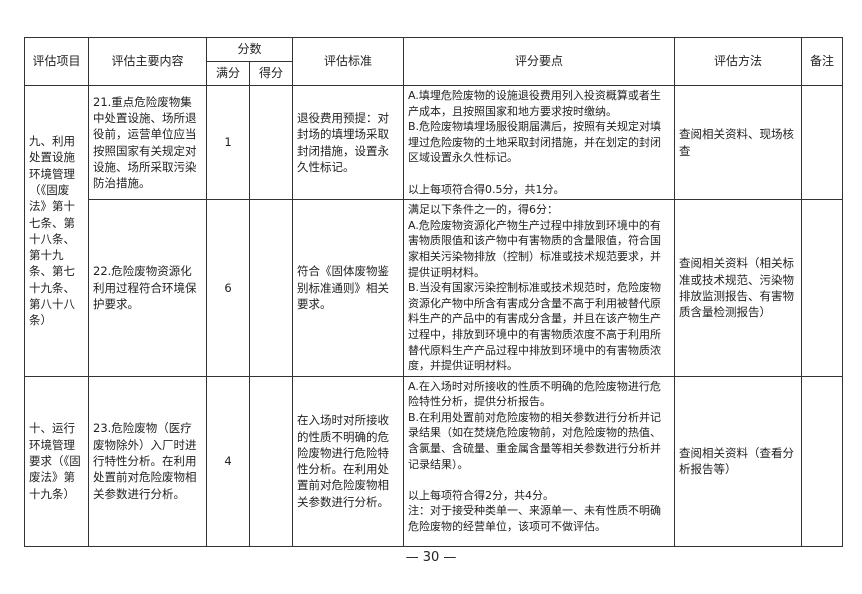  Describe the element at coordinates (738, 61) in the screenshot. I see `header-method: 评估方法` at that location.